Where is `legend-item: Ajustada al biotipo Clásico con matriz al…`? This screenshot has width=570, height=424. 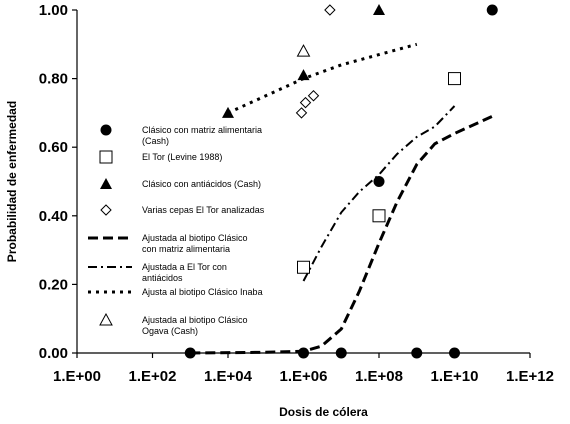
legend-item: Ajustada al biotipo Clásico con matriz al… is located at coordinates (168, 243).